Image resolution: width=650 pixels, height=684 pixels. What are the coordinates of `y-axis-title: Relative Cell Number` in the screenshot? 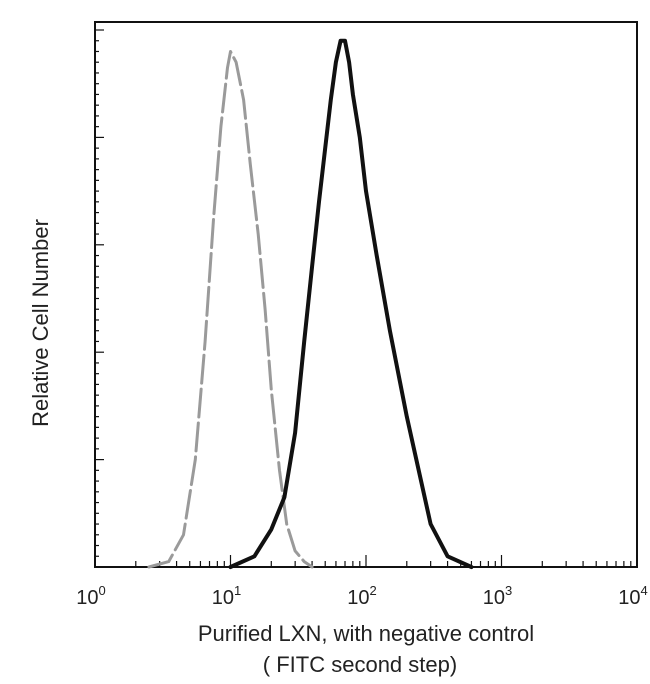 It's located at (40, 323).